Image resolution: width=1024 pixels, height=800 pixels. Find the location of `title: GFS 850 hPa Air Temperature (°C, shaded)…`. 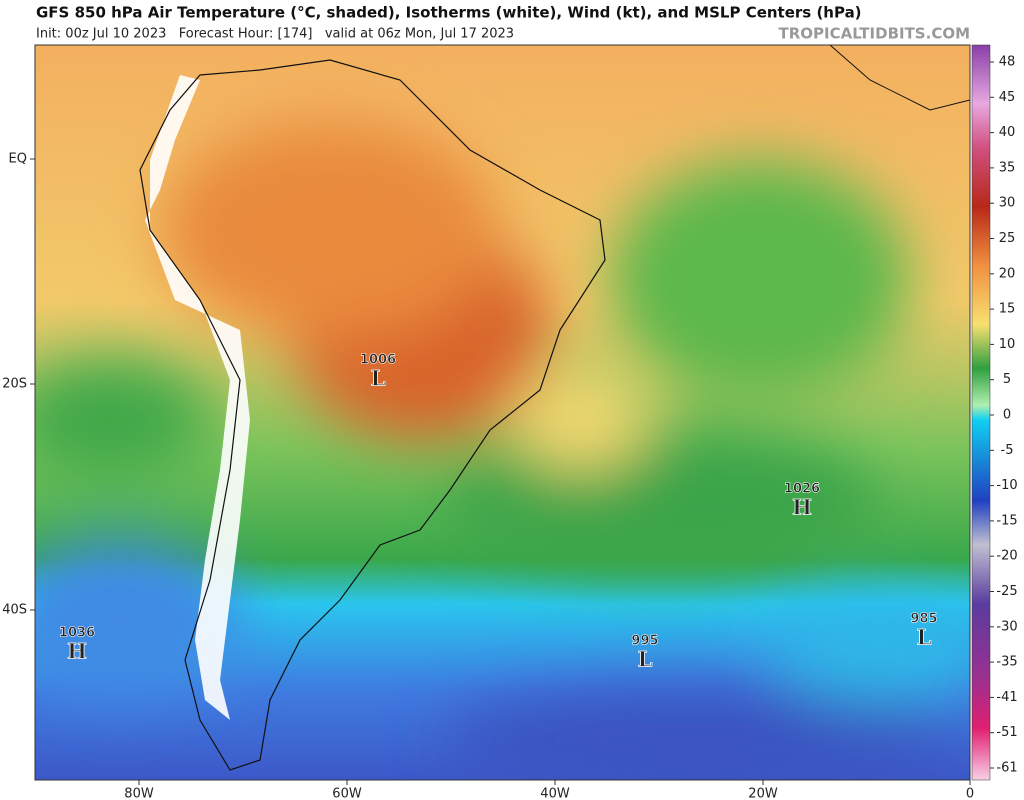

title: GFS 850 hPa Air Temperature (°C, shaded)… is located at coordinates (449, 13).